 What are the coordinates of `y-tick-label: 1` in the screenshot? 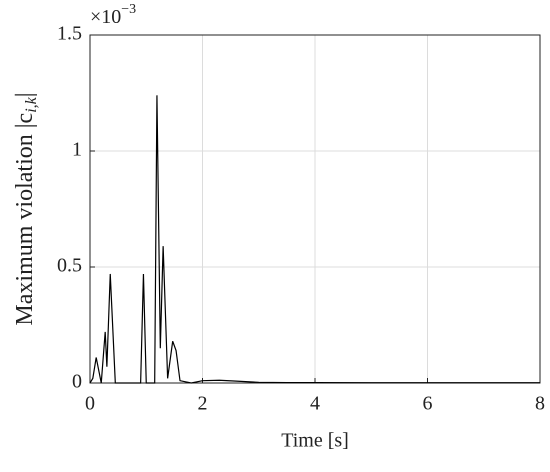 It's located at (77, 150).